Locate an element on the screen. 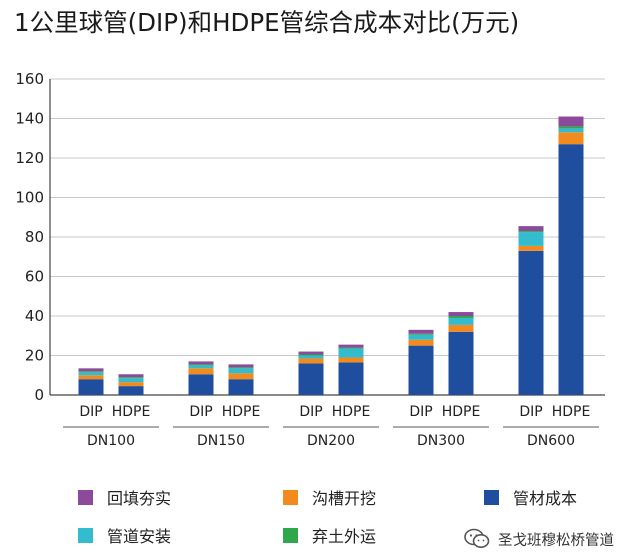  x-group-label: DN600 is located at coordinates (551, 441).